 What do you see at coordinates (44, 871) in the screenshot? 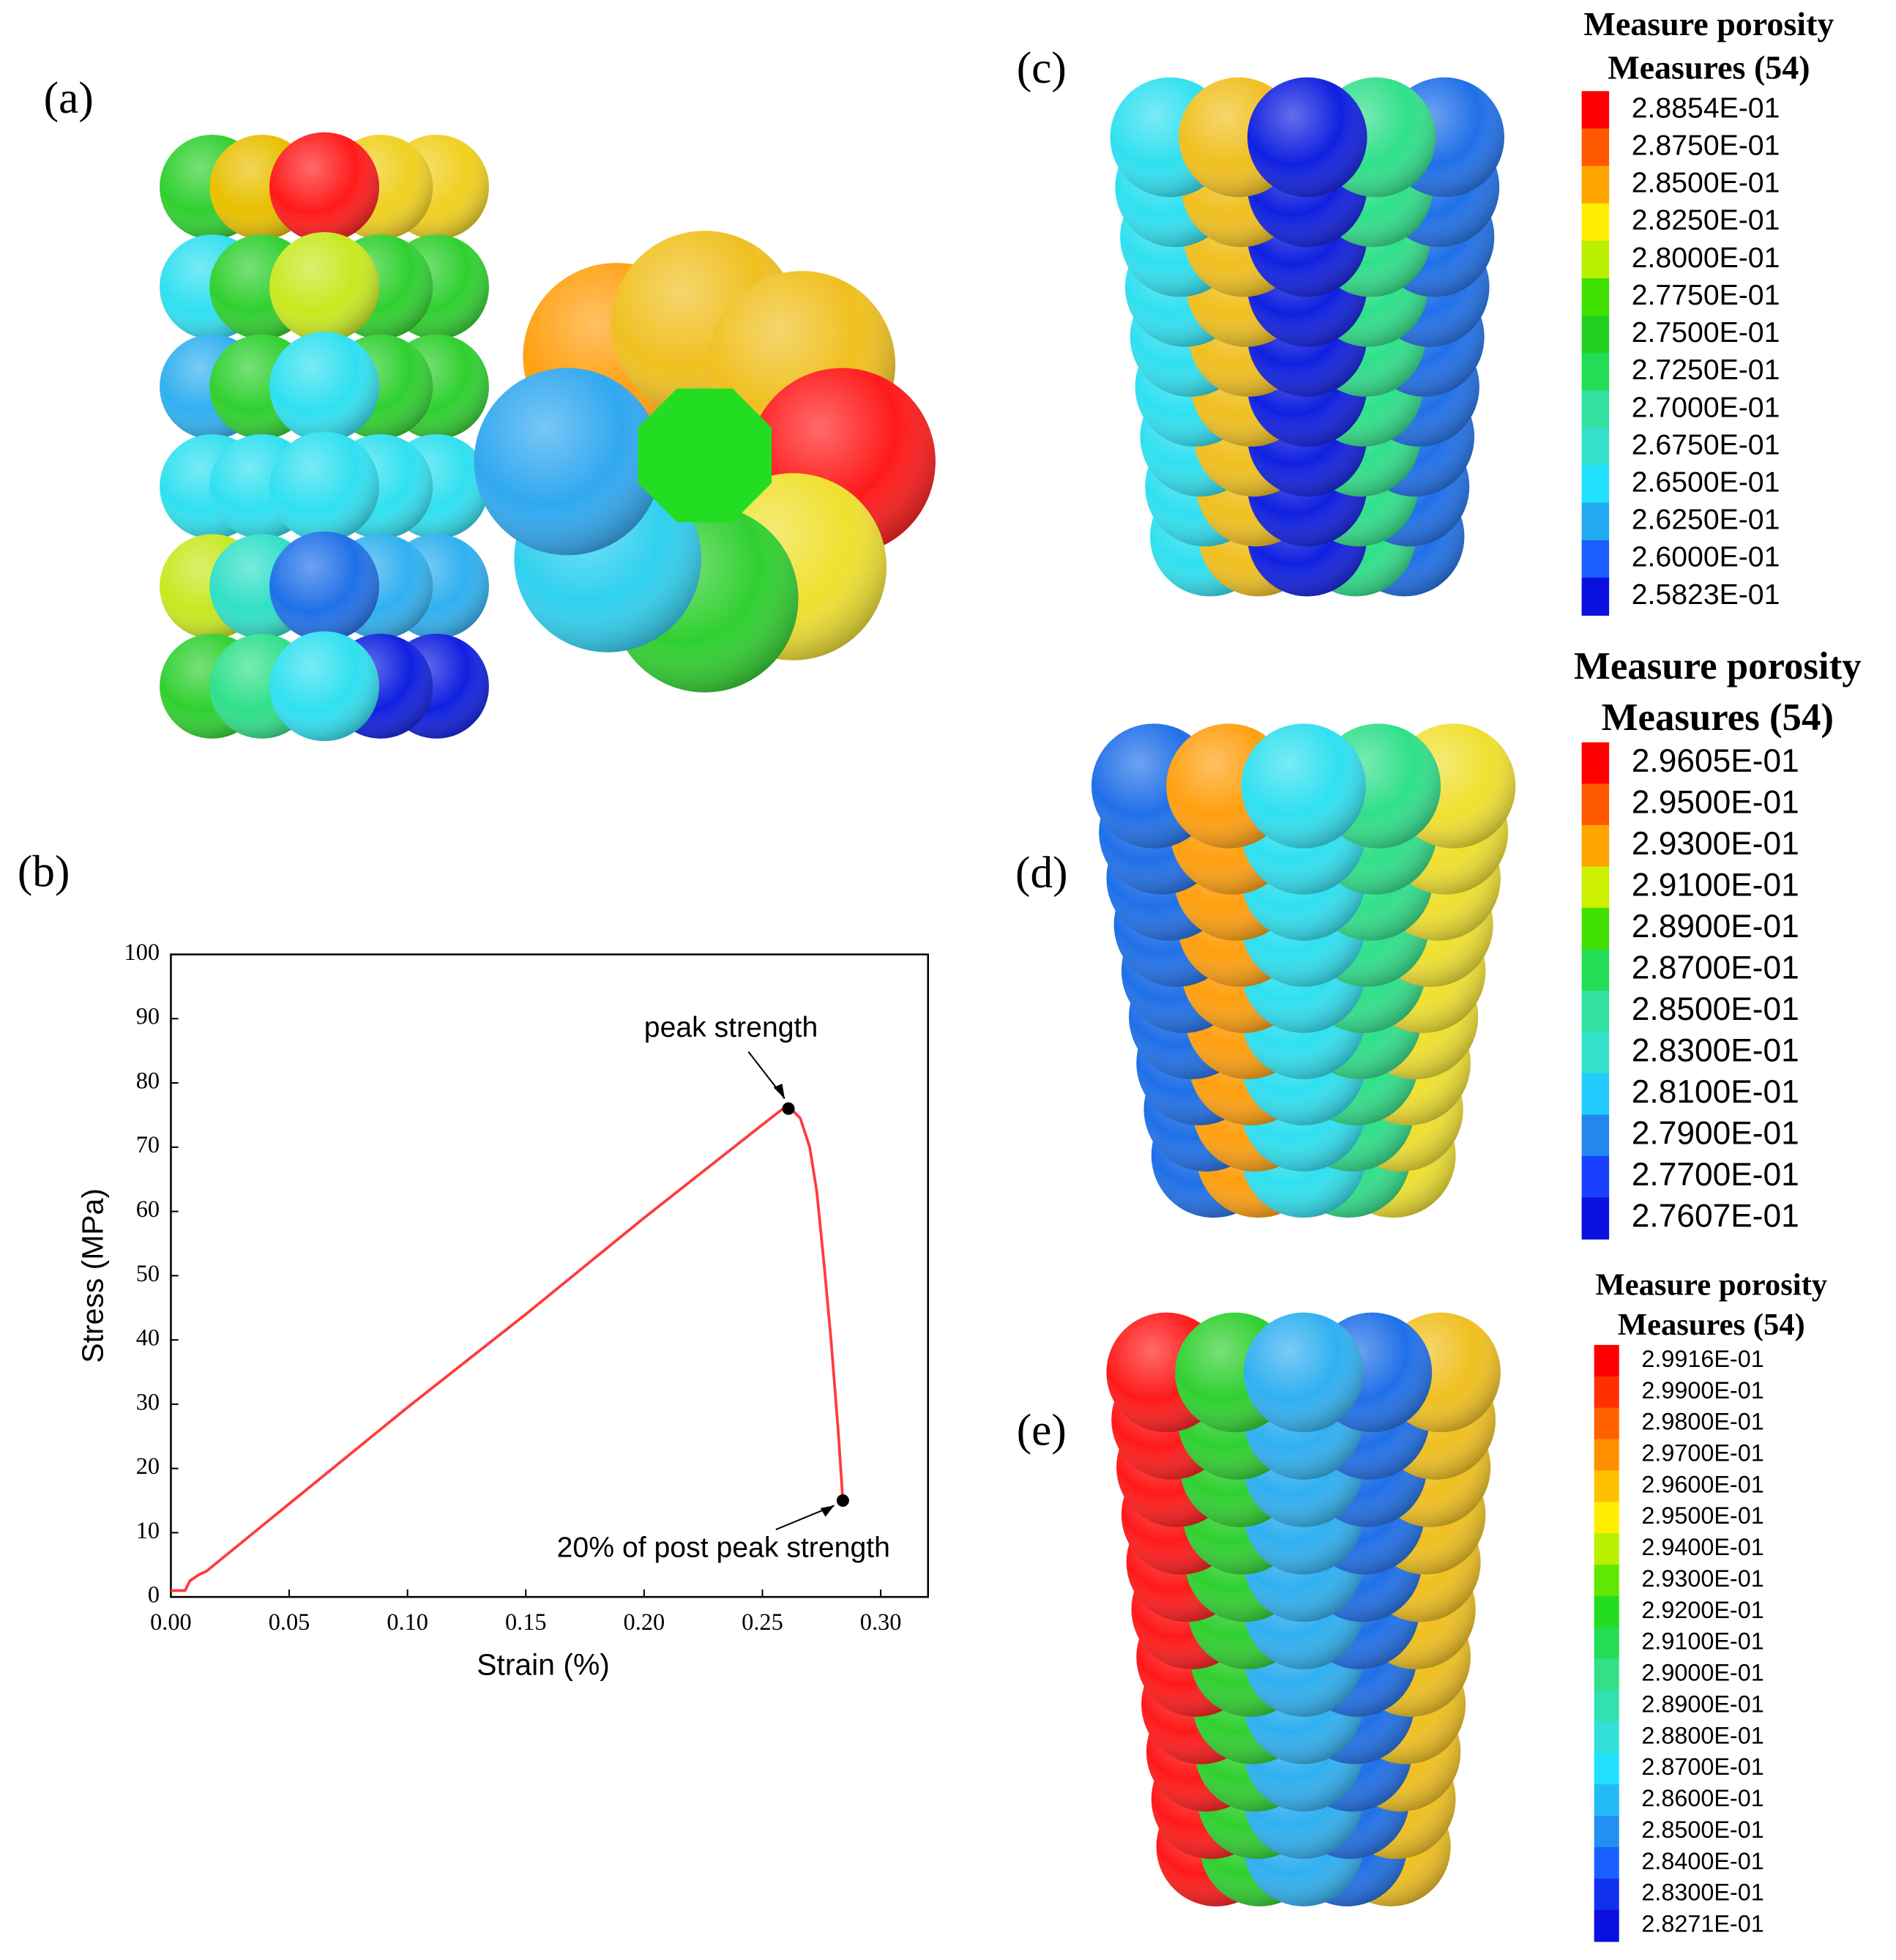
I see `panel-label: (b)` at bounding box center [44, 871].